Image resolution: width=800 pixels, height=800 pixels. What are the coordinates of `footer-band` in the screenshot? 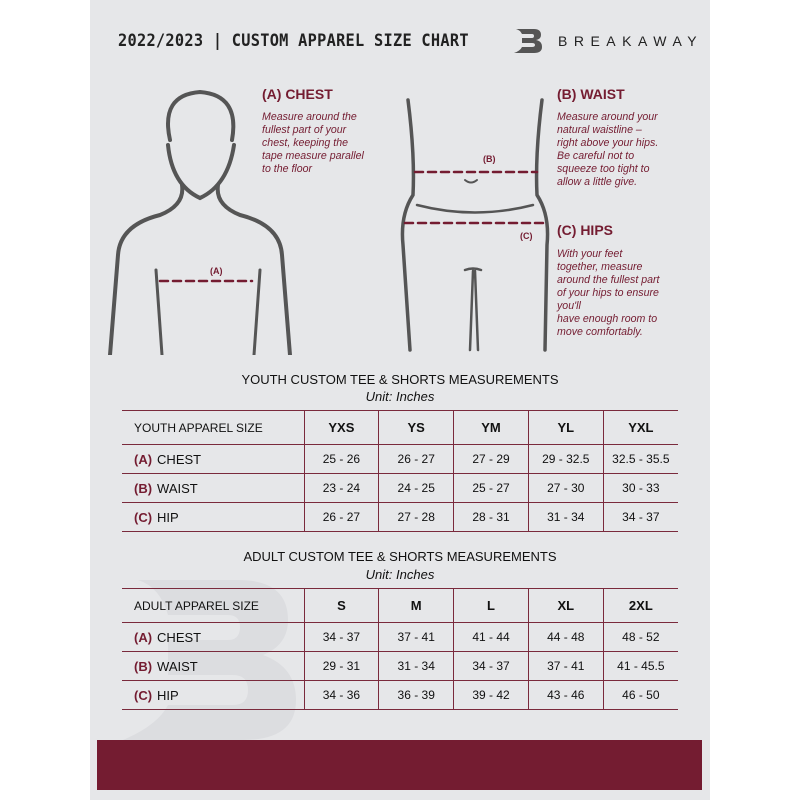 It's located at (399, 765).